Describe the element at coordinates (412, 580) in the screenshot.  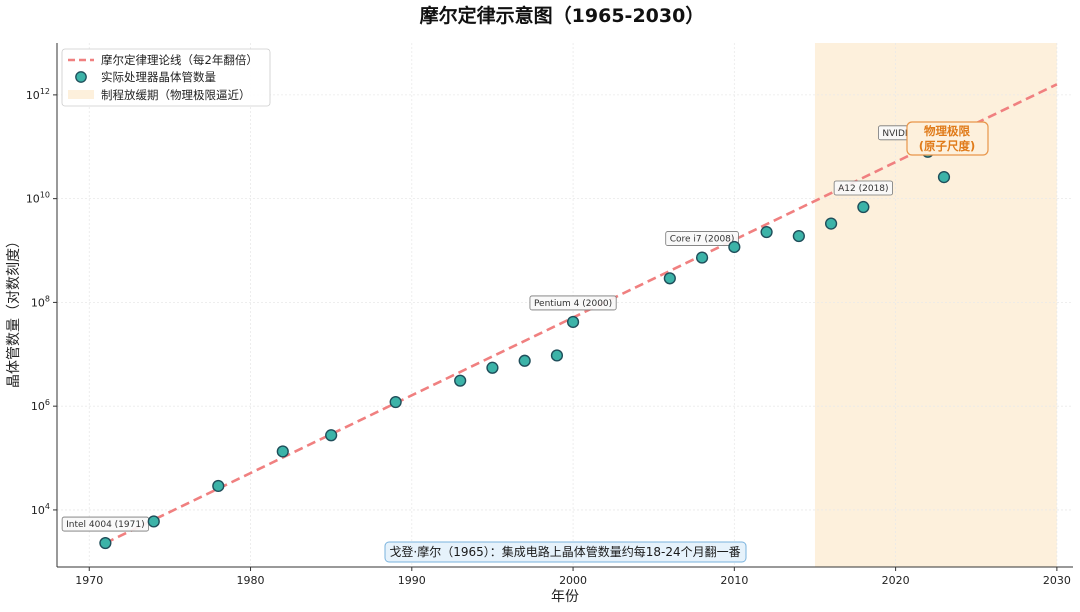
I see `x-tick-label: 1990` at that location.